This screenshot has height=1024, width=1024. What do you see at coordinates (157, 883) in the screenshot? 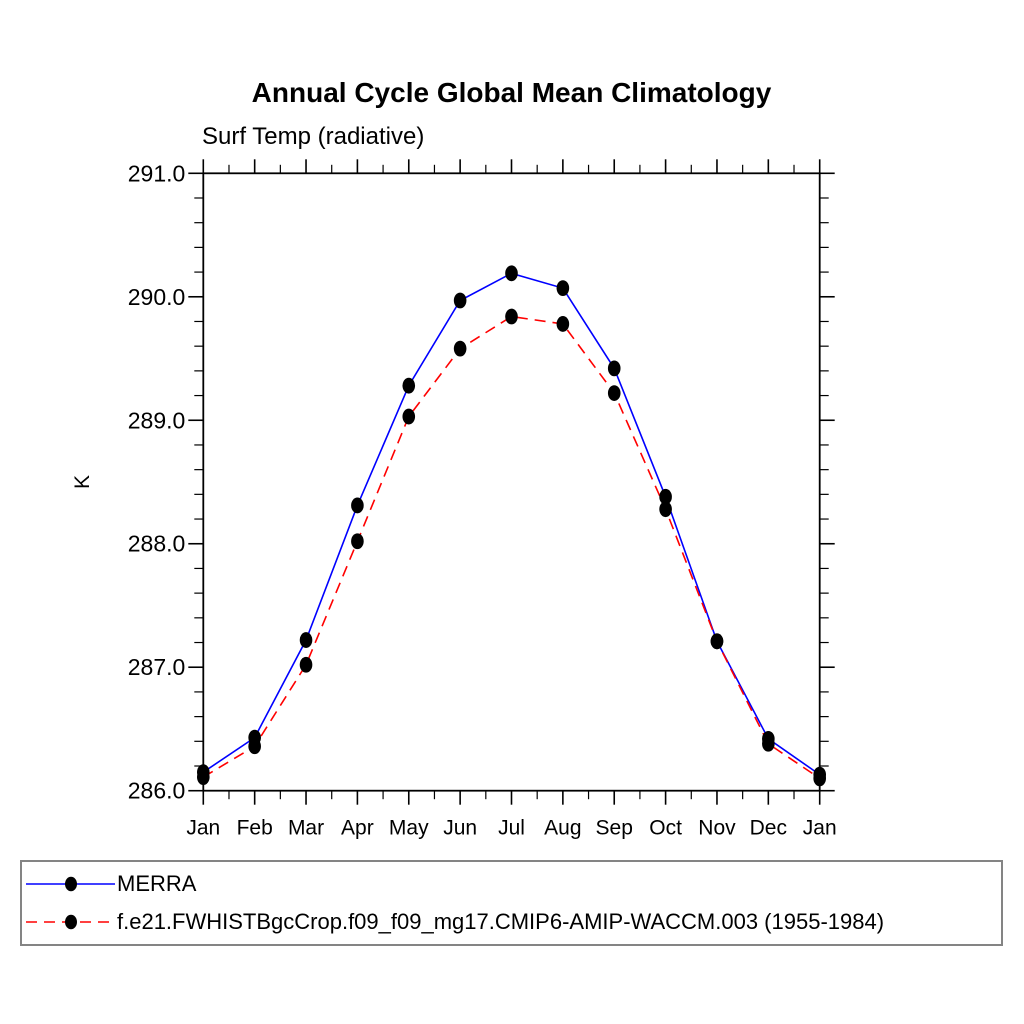
I see `legend-label-merra: MERRA` at bounding box center [157, 883].